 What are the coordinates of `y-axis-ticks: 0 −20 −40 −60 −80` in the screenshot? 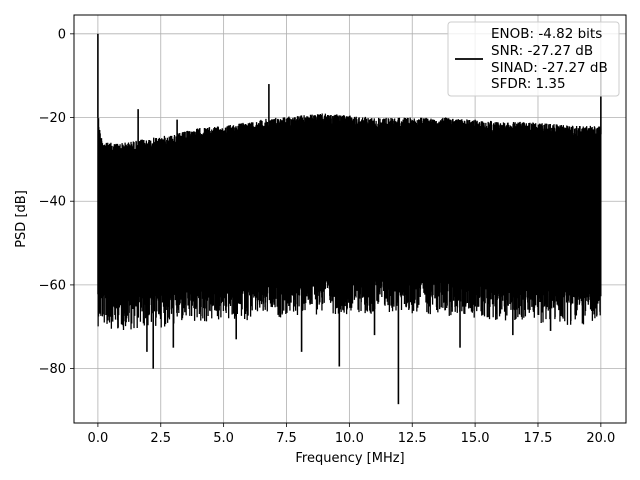 It's located at (56, 202).